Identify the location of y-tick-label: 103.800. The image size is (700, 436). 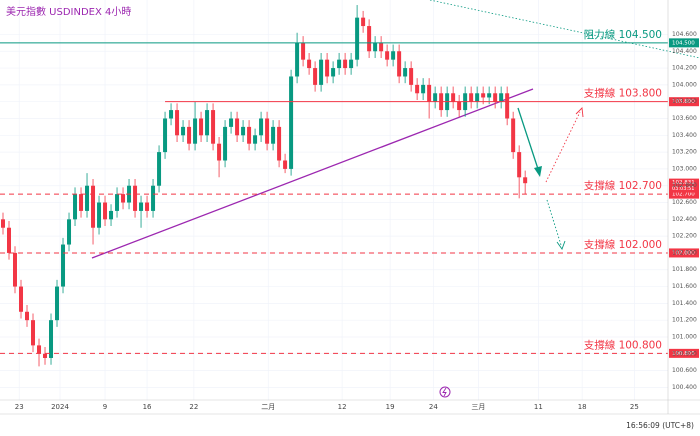
(684, 101).